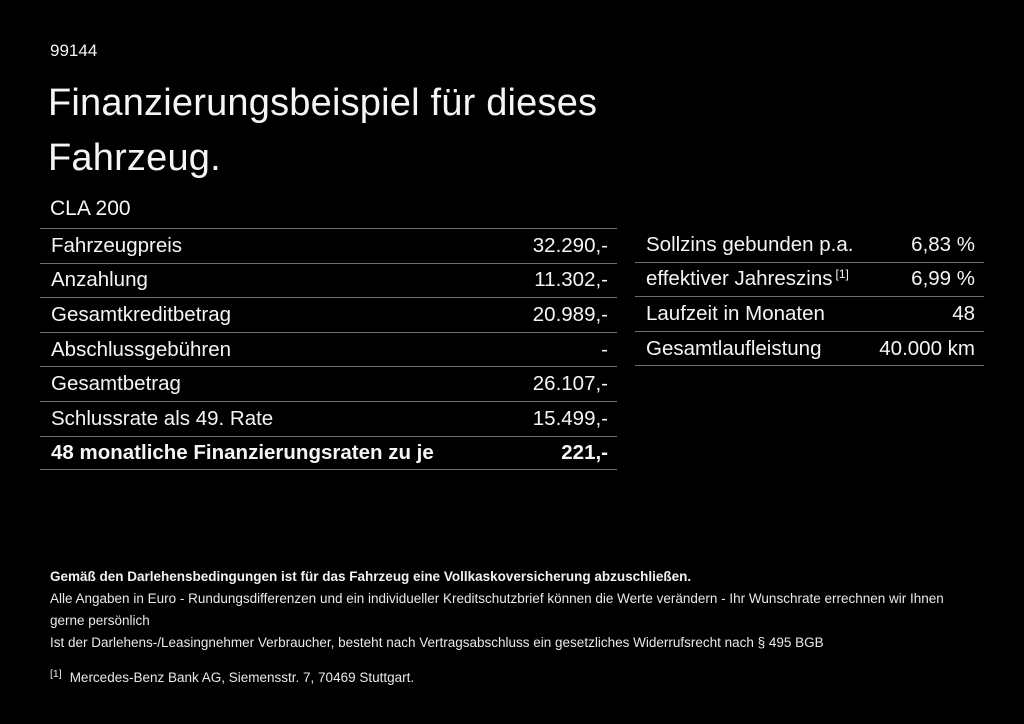 Image resolution: width=1024 pixels, height=724 pixels. I want to click on row-value: 32.290,-, so click(570, 245).